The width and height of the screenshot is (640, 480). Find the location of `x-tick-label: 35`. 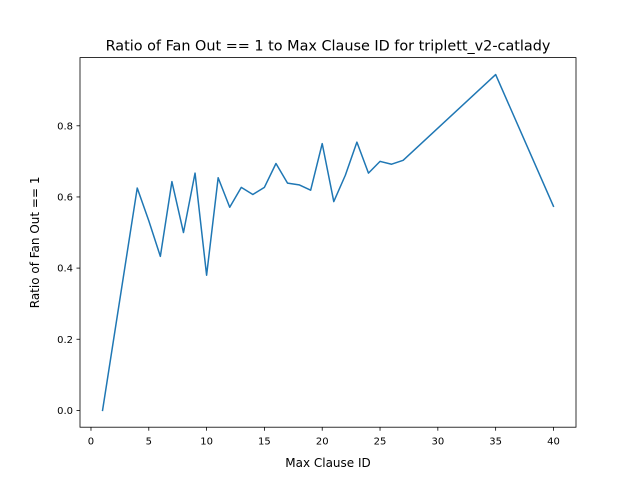

x-tick-label: 35 is located at coordinates (495, 442).